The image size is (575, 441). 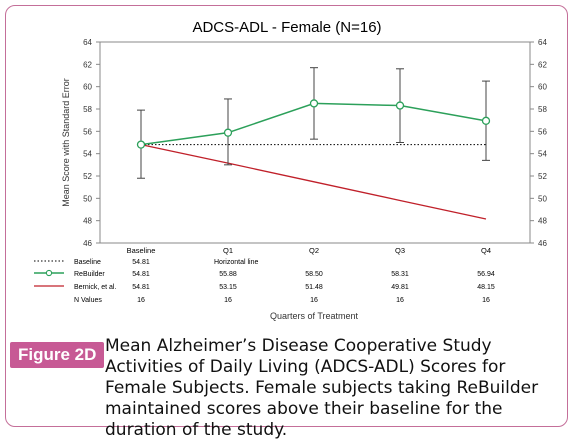 I want to click on table-value: 58.31, so click(x=400, y=274).